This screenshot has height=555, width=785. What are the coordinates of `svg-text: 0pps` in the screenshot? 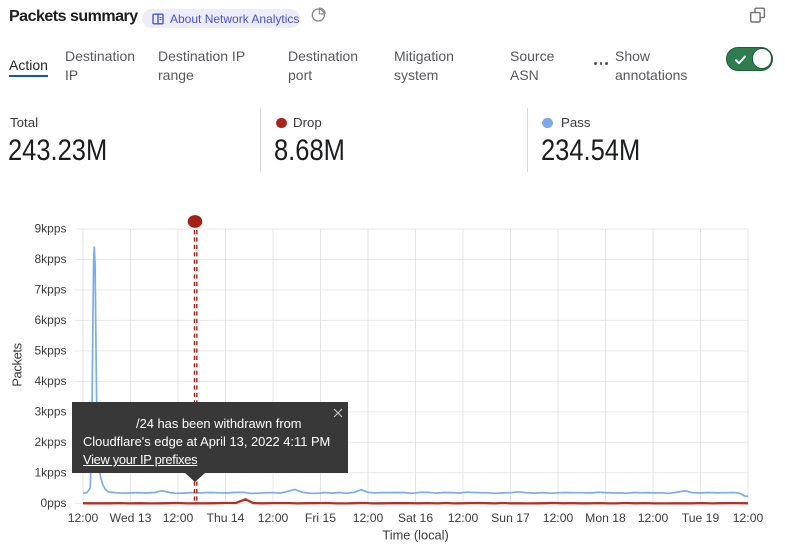 It's located at (53, 503).